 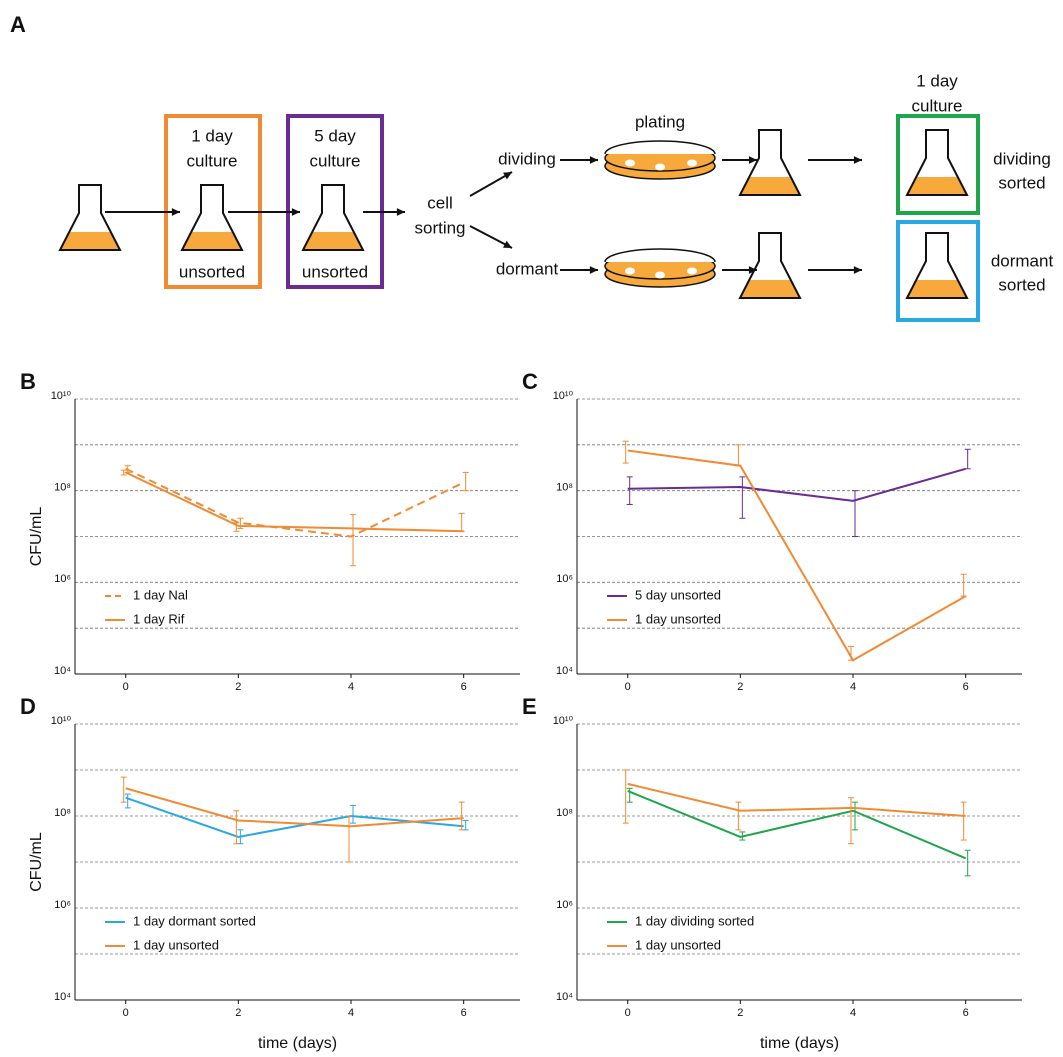 I want to click on label: plating, so click(x=660, y=121).